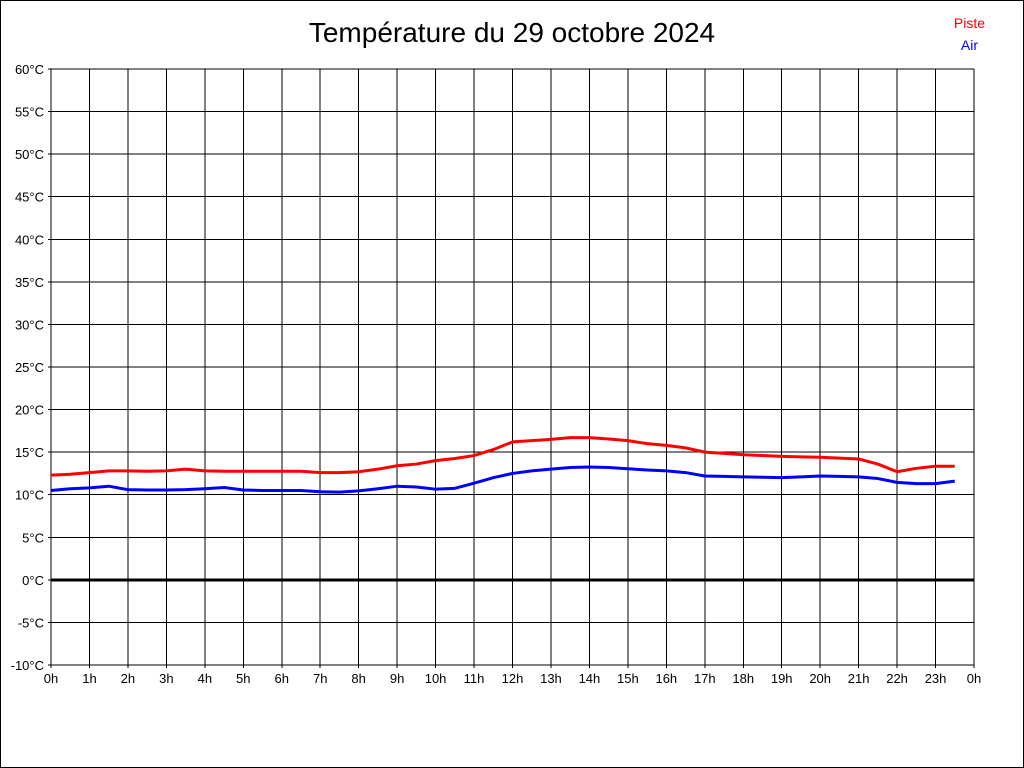  Describe the element at coordinates (320, 678) in the screenshot. I see `x-axis-tick-label: 7h` at that location.